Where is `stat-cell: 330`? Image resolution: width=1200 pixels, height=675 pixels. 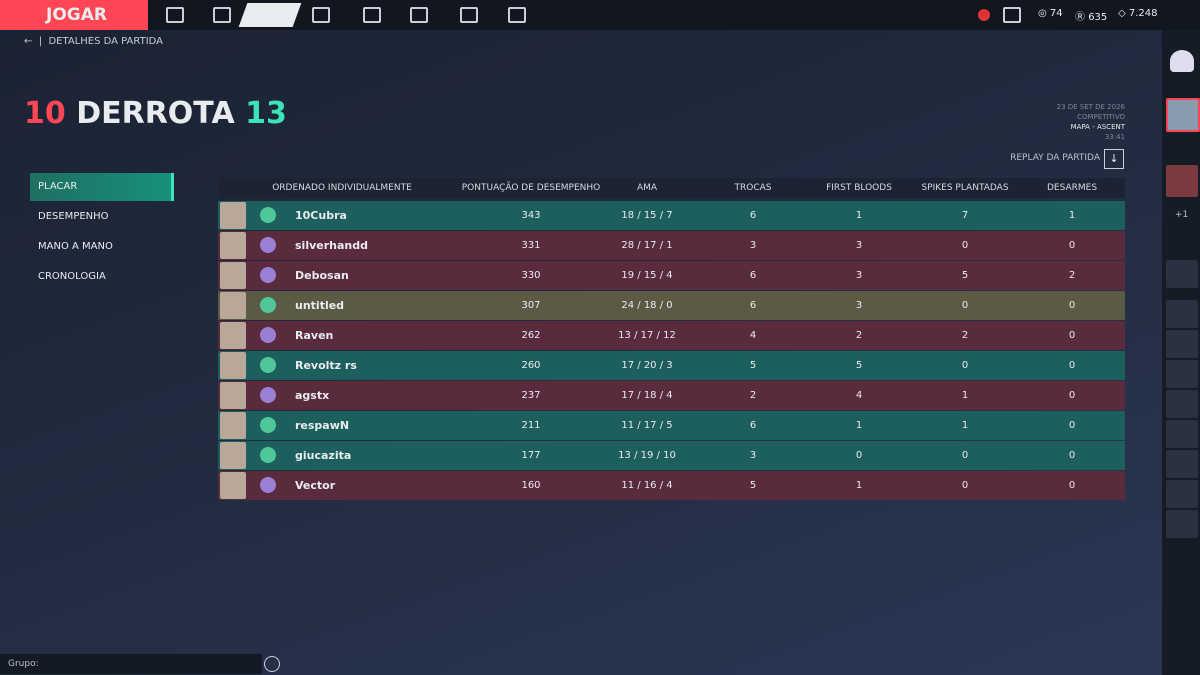 stat-cell: 330 is located at coordinates (531, 275).